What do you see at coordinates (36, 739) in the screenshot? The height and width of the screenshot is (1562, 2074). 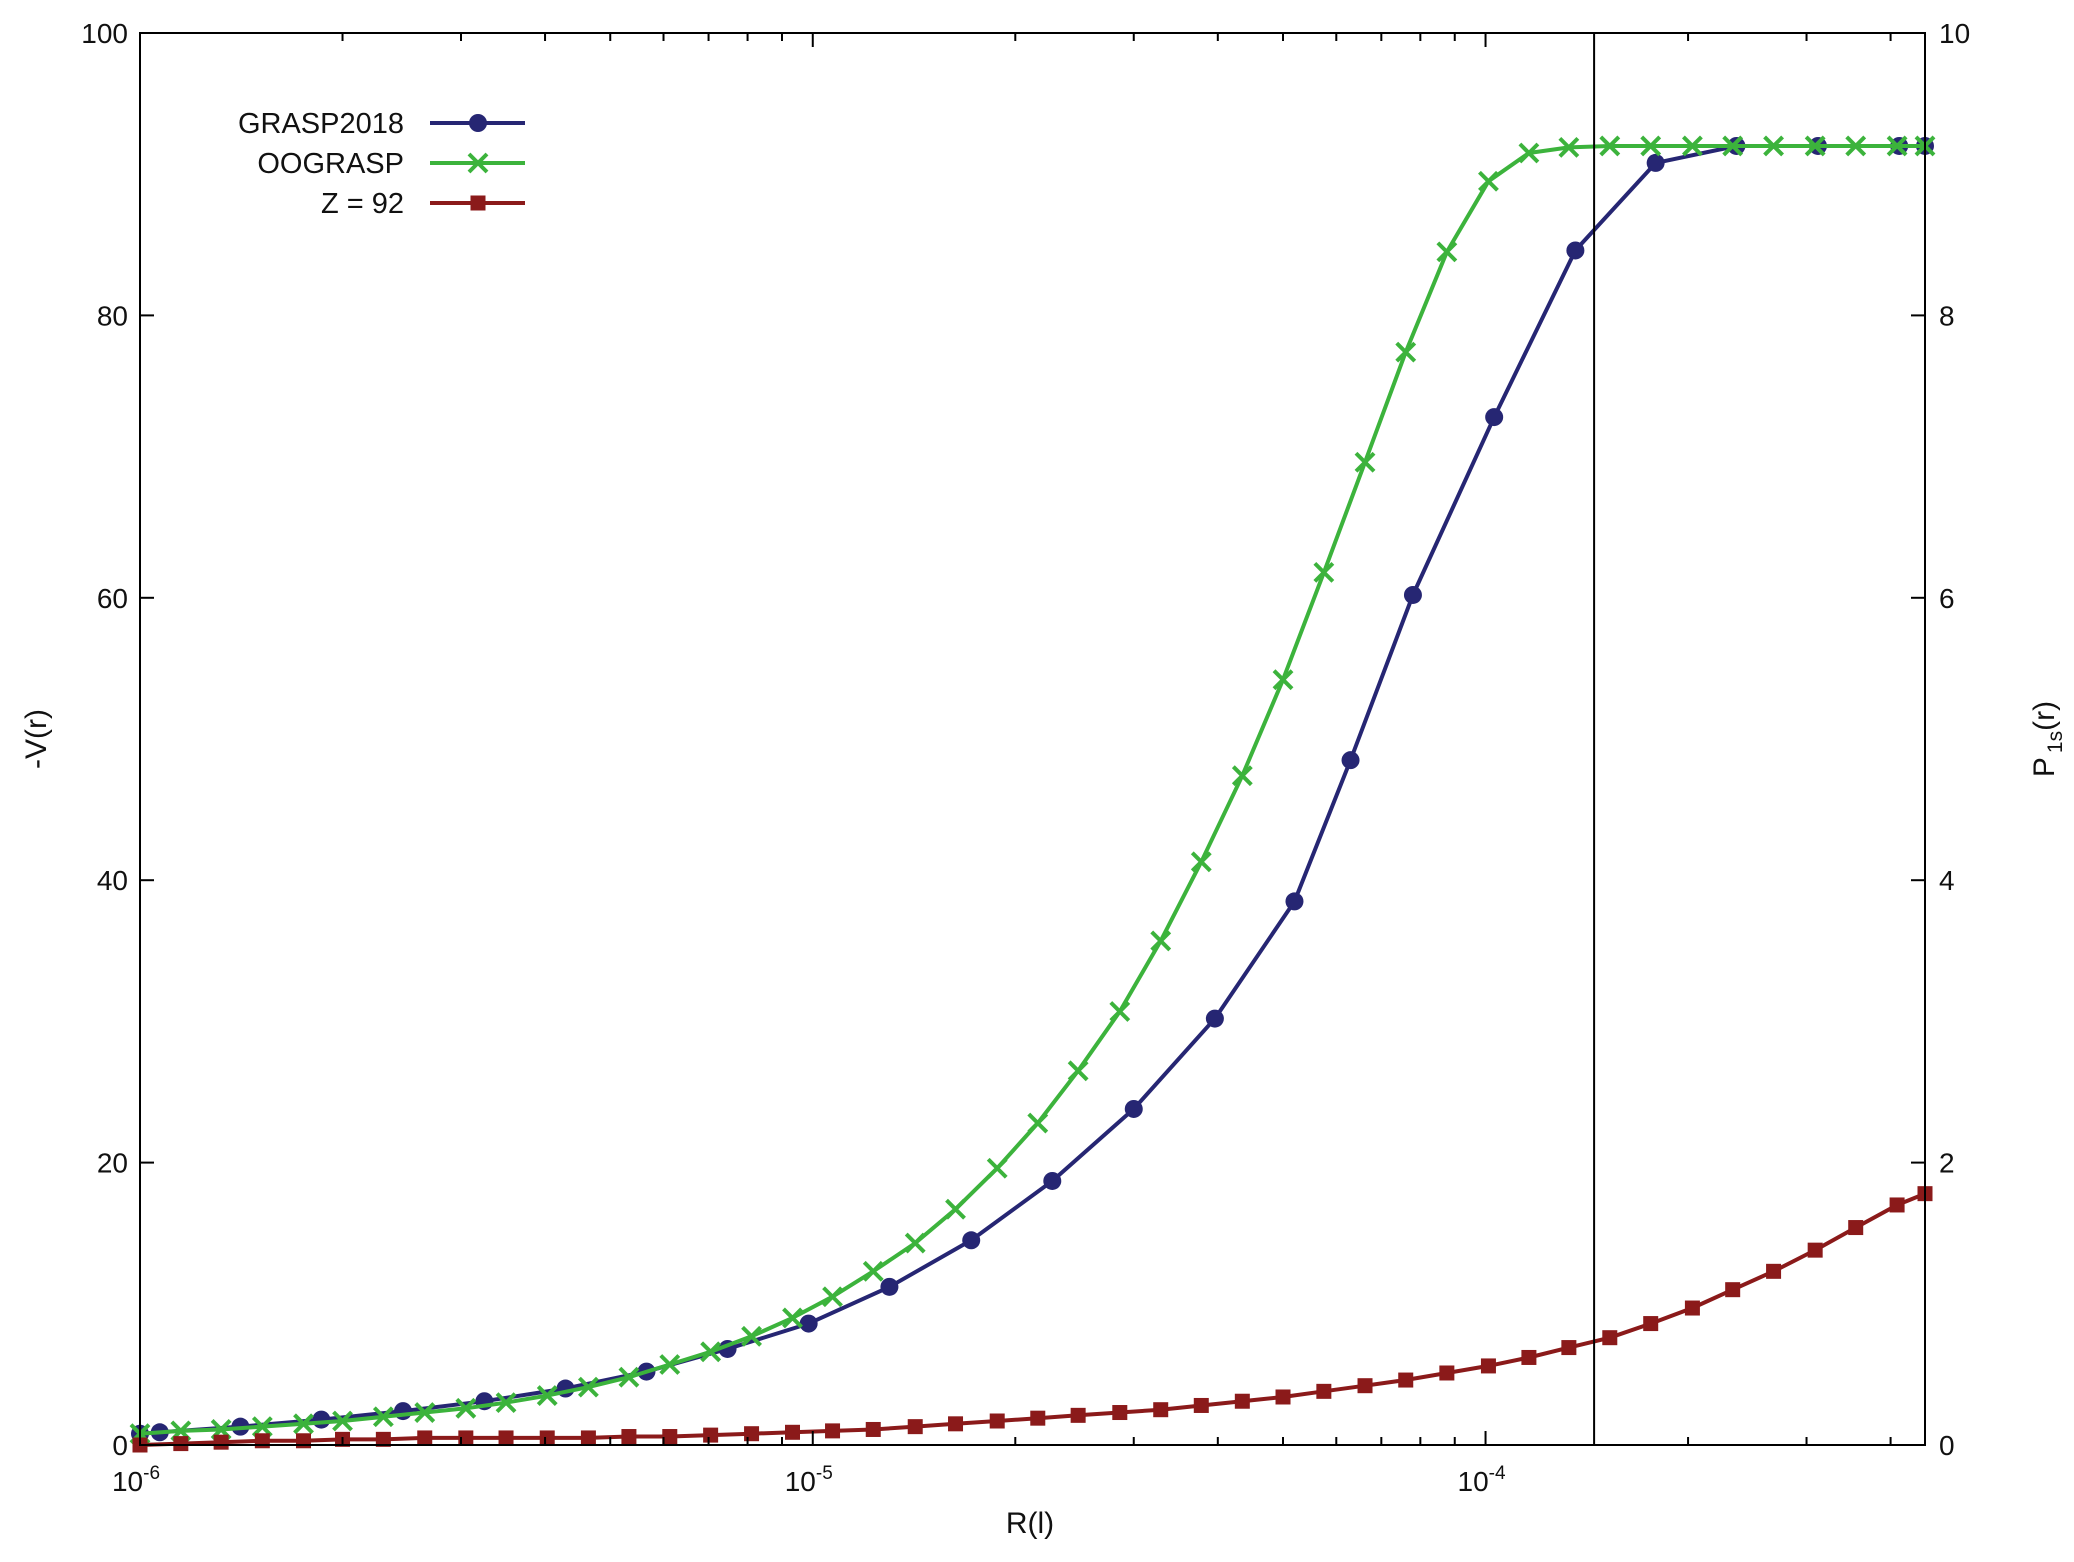 I see `y-axis-label-left: -V(r)` at bounding box center [36, 739].